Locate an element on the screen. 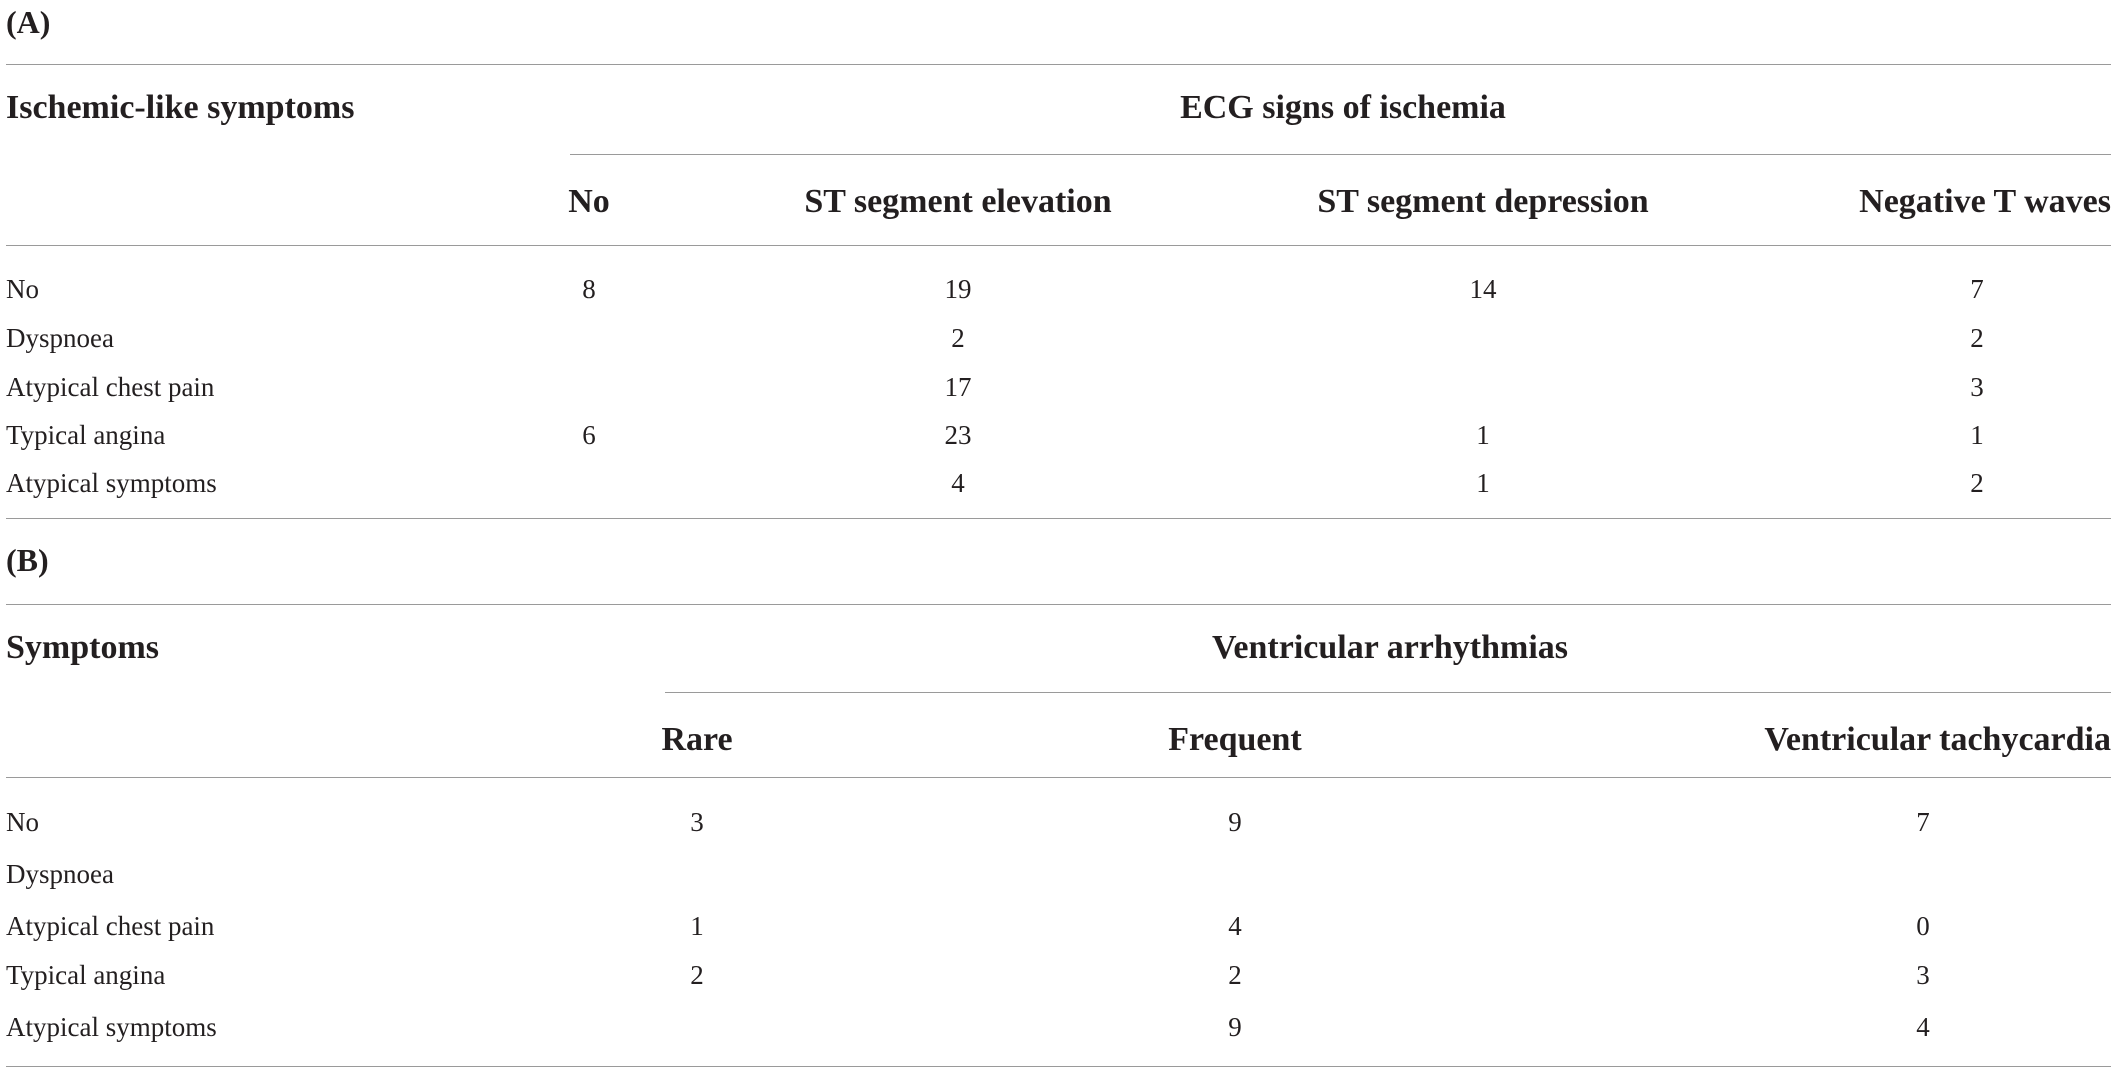 This screenshot has width=2117, height=1076. section-b-header-rule is located at coordinates (1058, 777).